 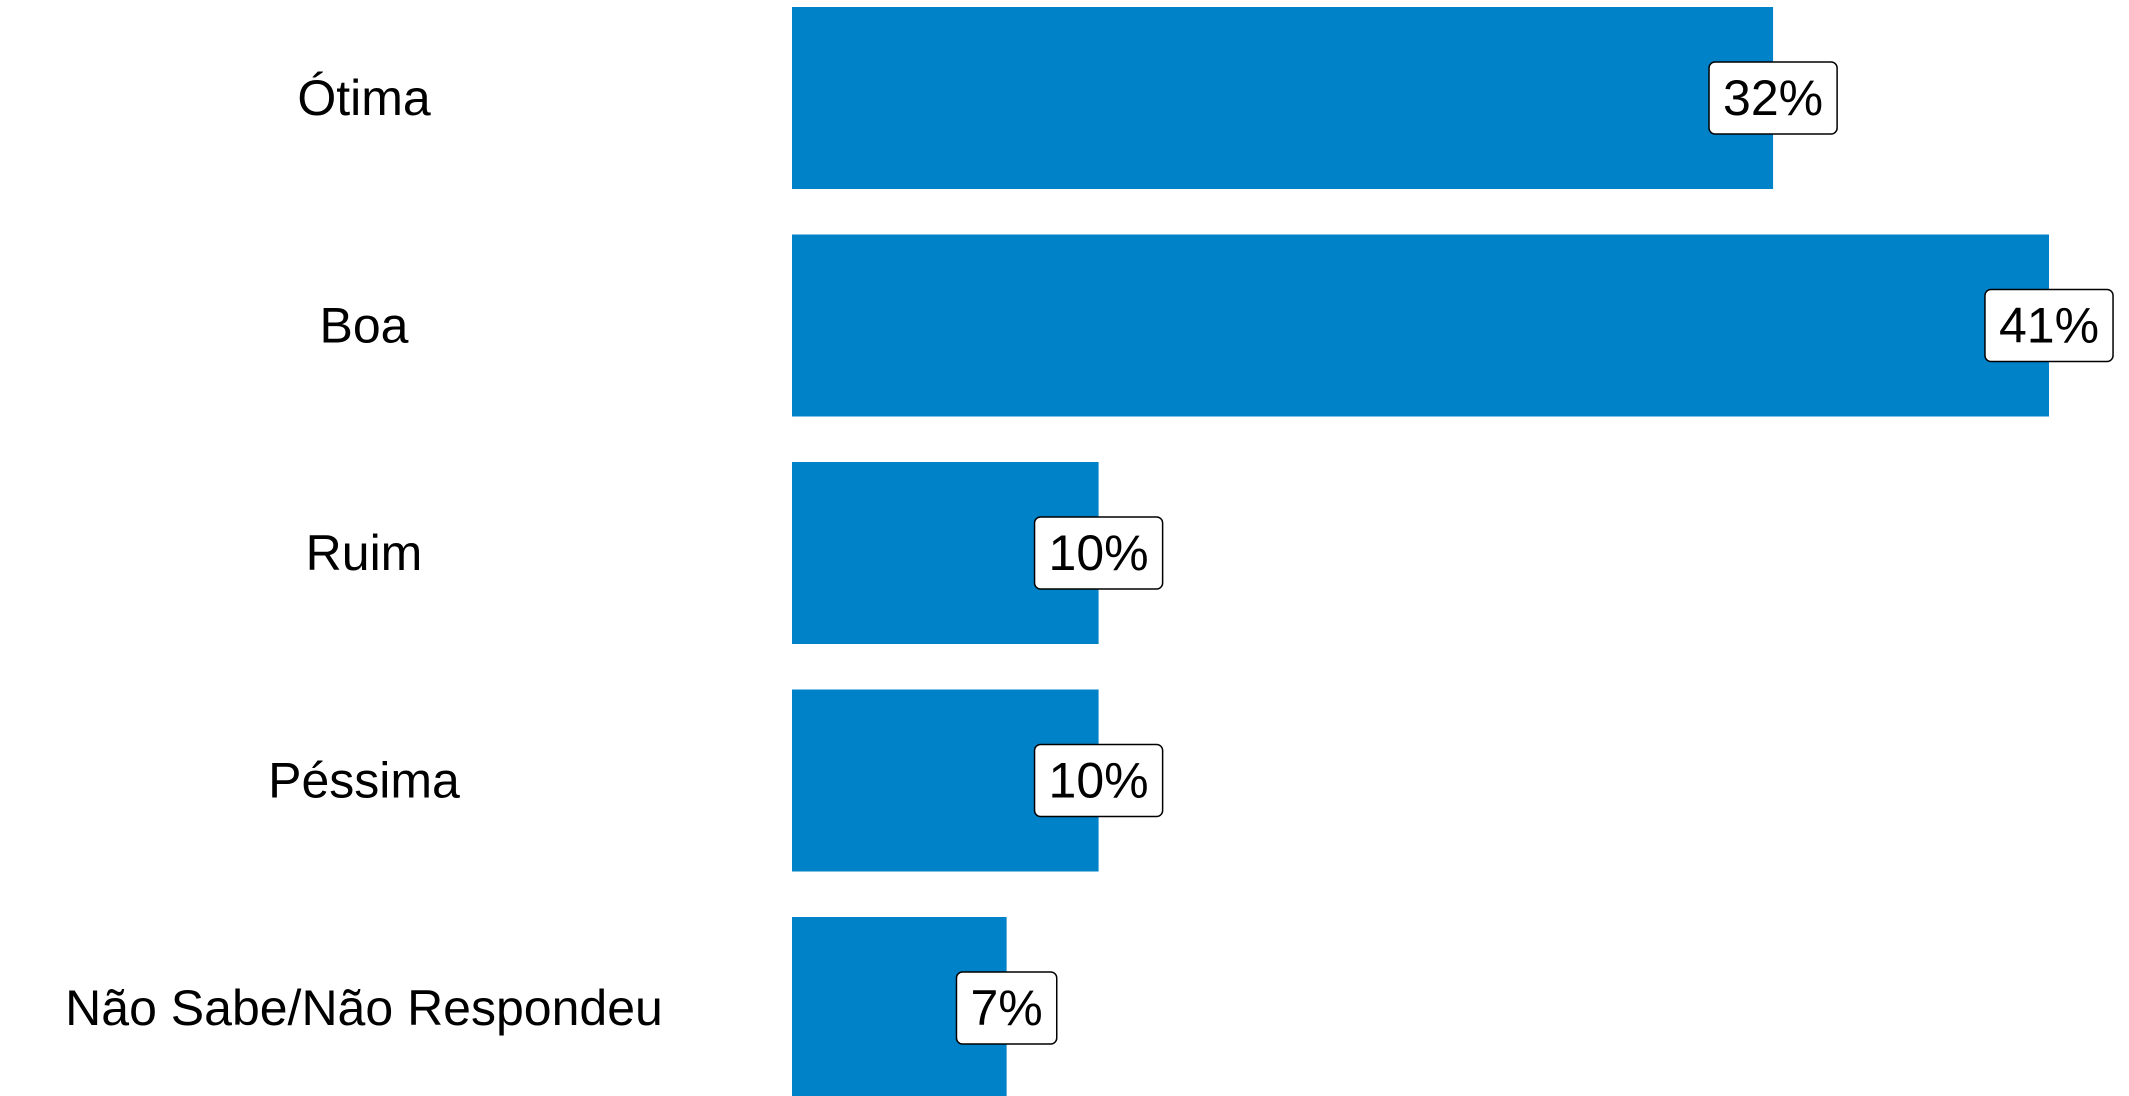 I want to click on data-label: 7%, so click(x=1006, y=1008).